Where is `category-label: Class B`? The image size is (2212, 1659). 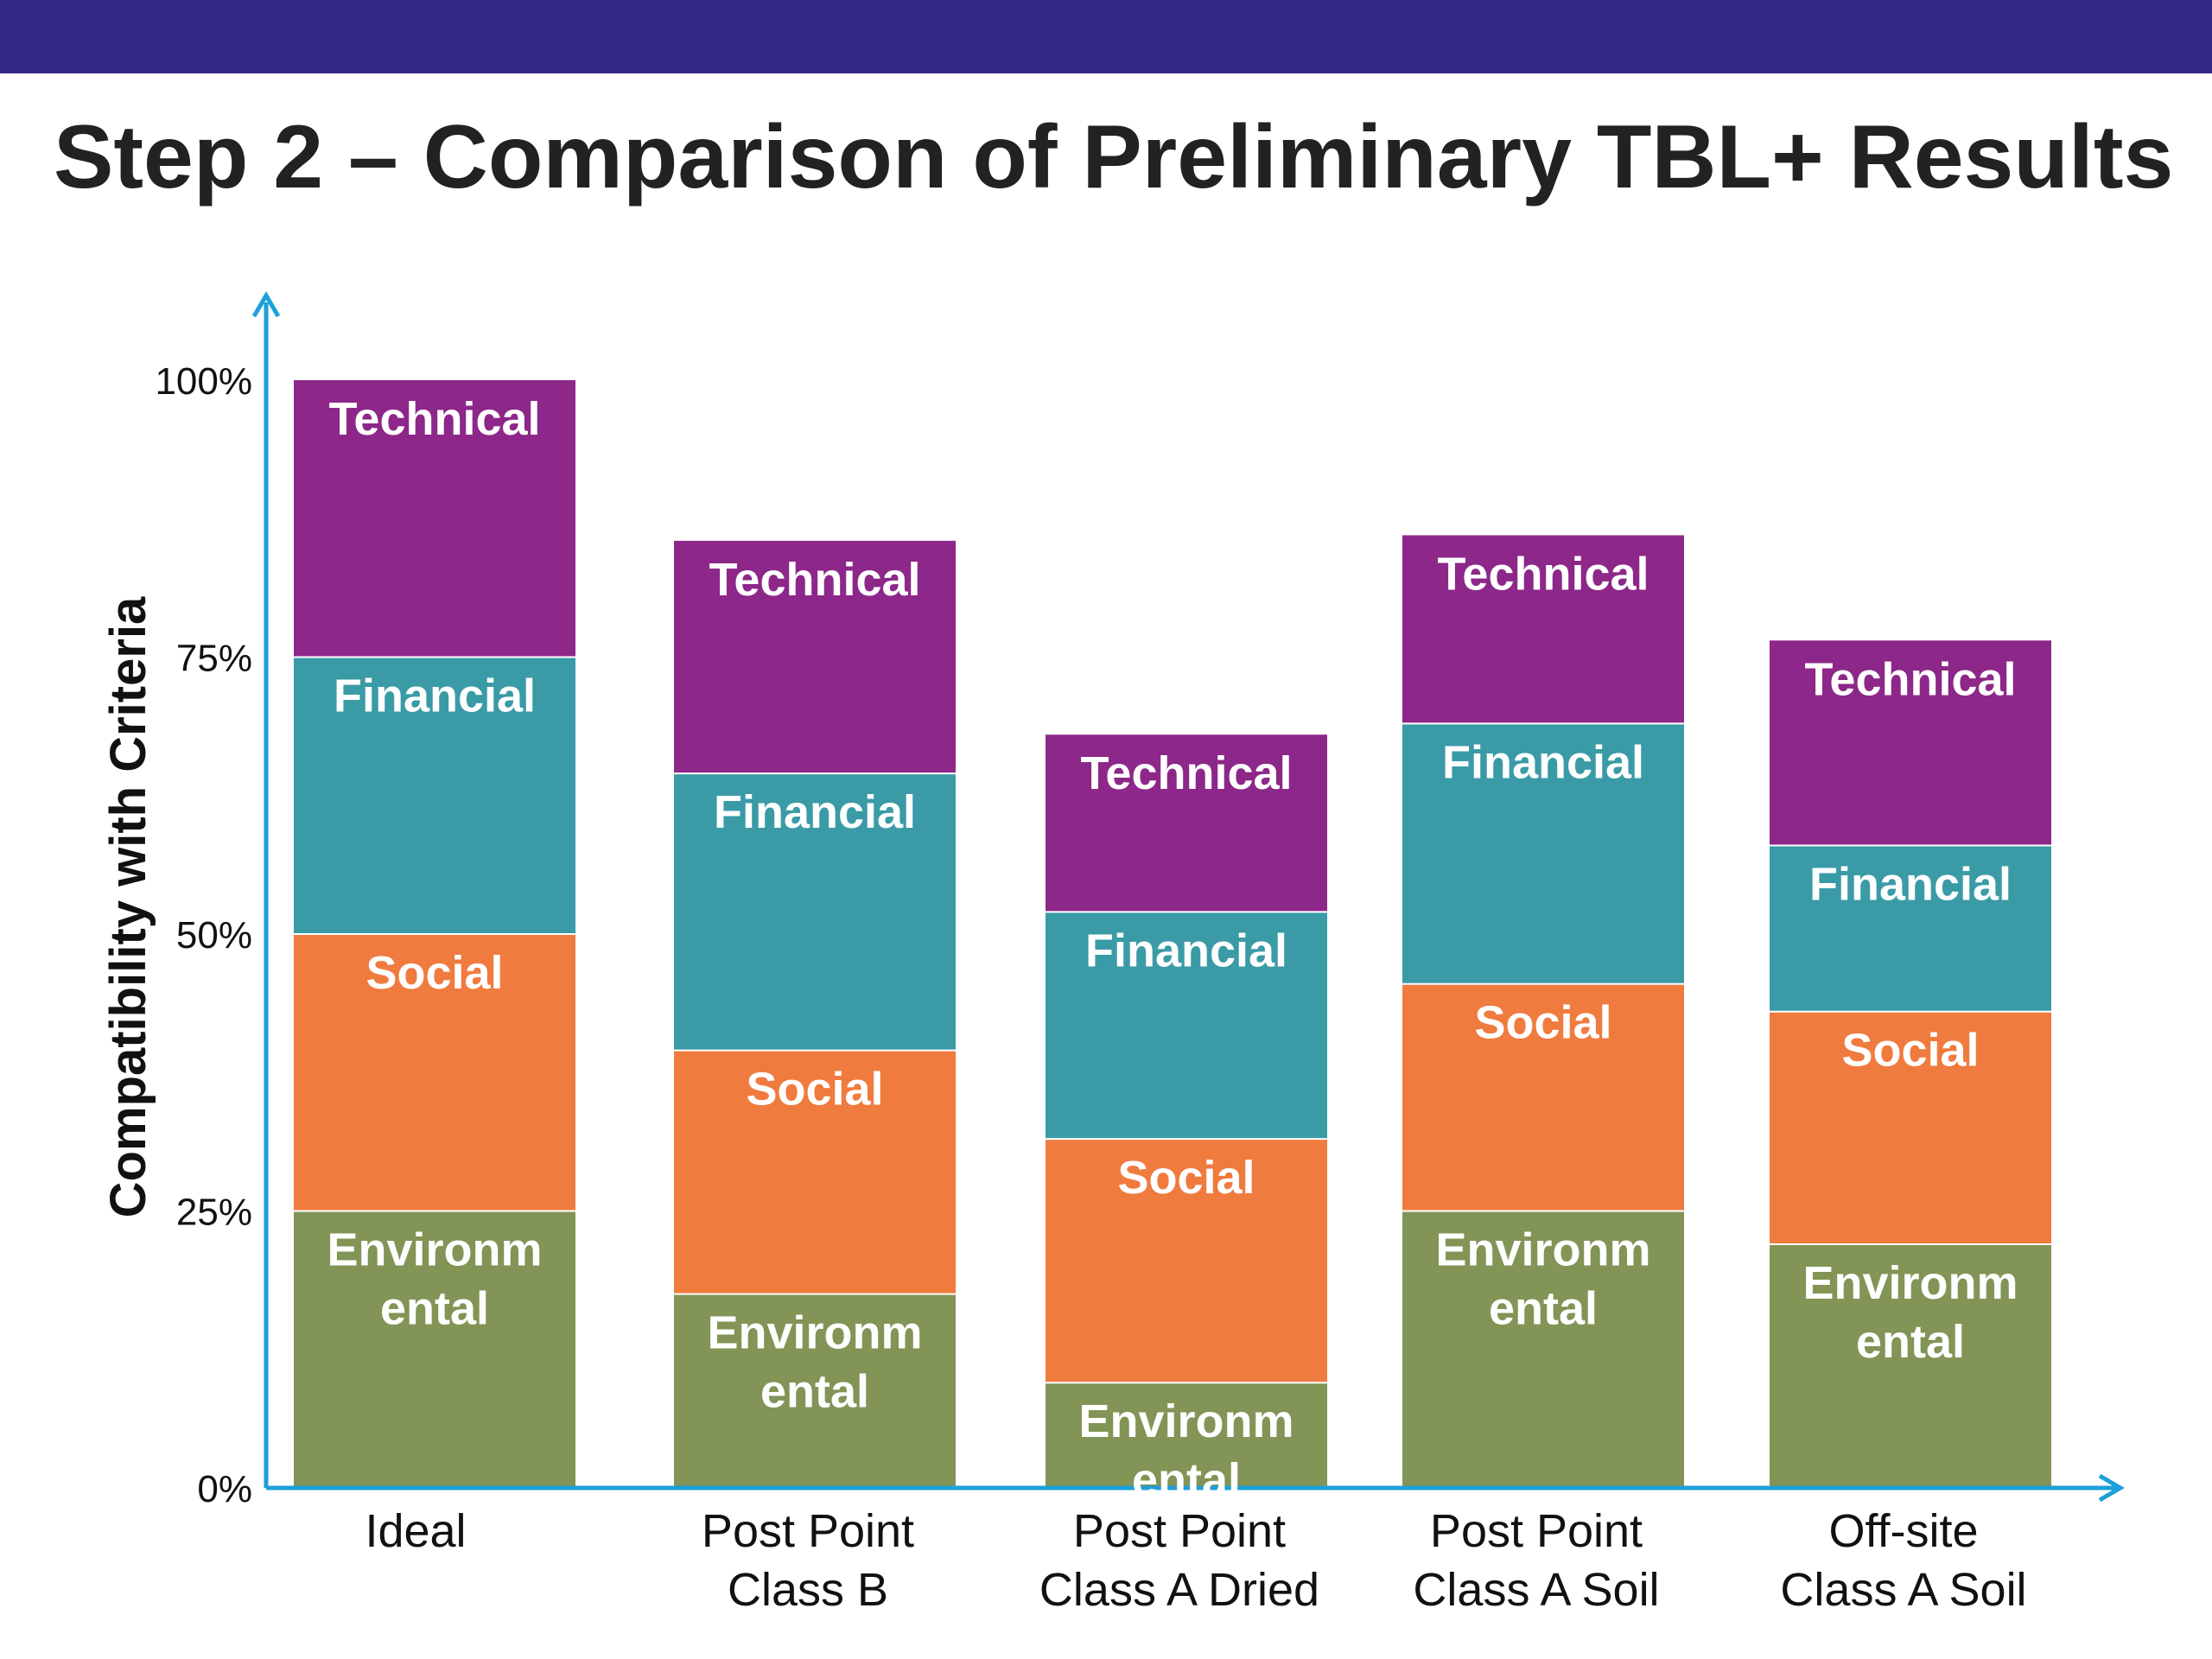 category-label: Class B is located at coordinates (808, 1590).